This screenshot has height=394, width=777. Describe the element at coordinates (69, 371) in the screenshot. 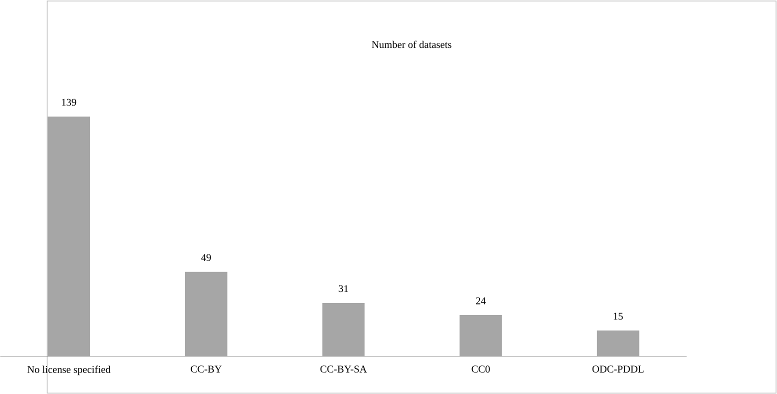

I see `x-tick-label: No license specified` at that location.